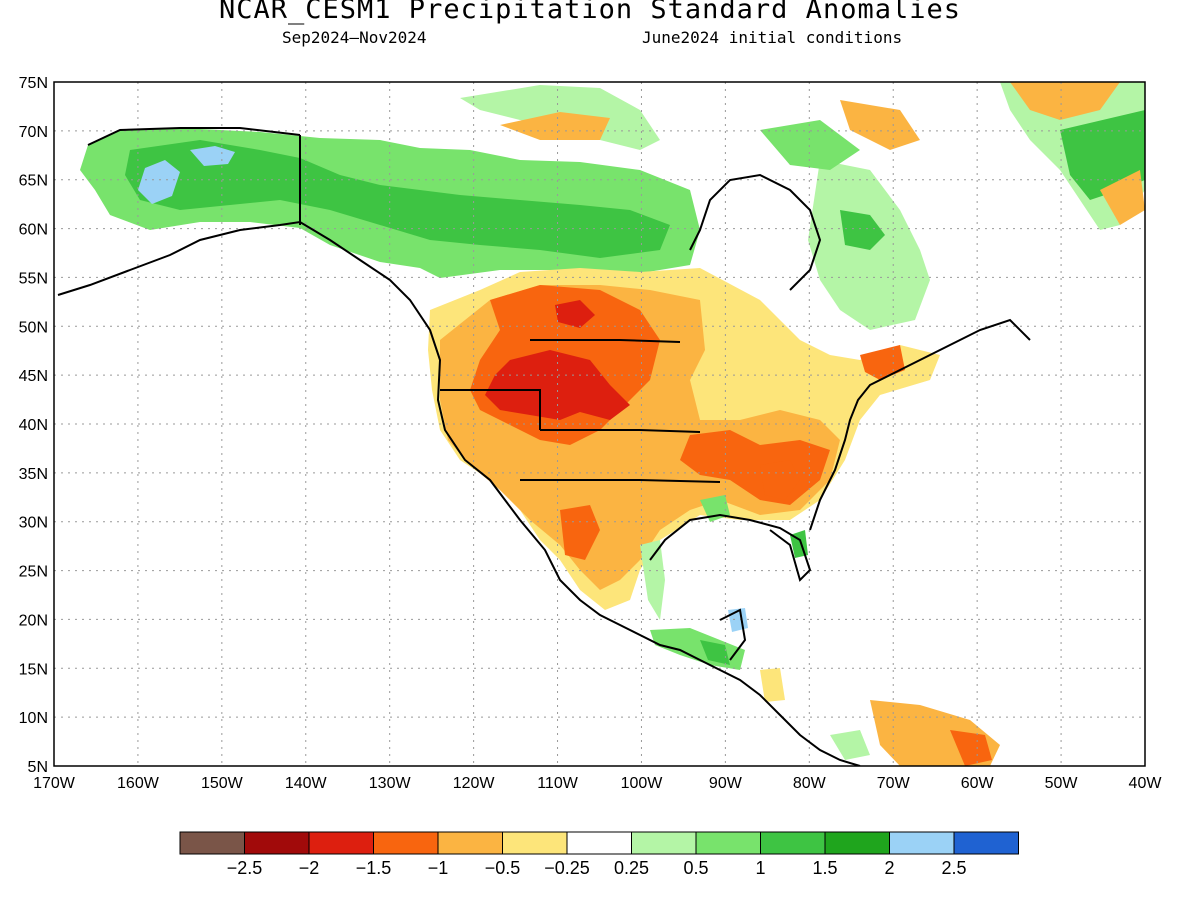  I want to click on latitude-label: 30N, so click(33, 523).